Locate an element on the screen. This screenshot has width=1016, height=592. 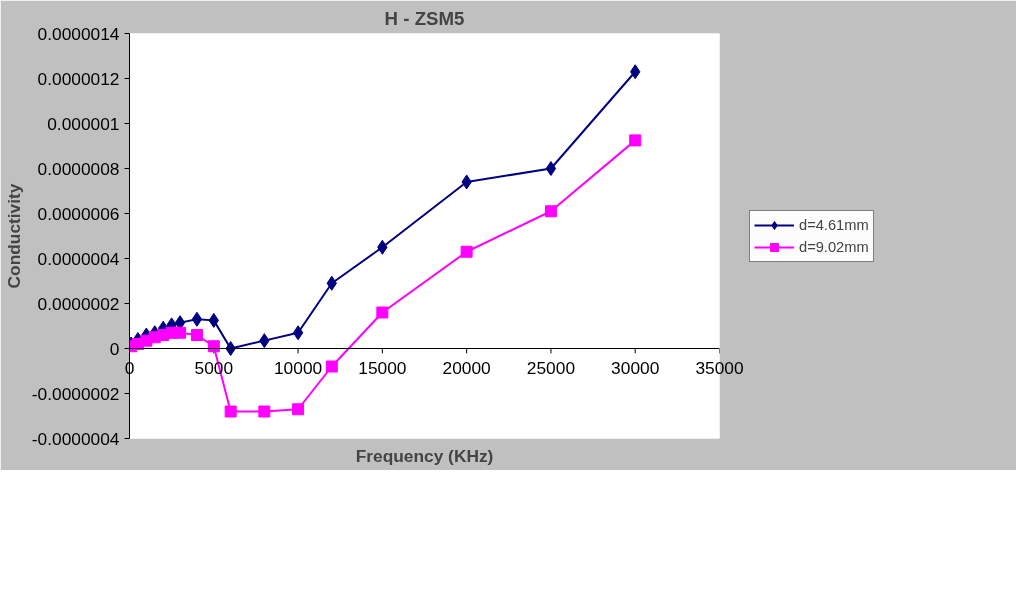
y-tick-label: 0 is located at coordinates (114, 348).